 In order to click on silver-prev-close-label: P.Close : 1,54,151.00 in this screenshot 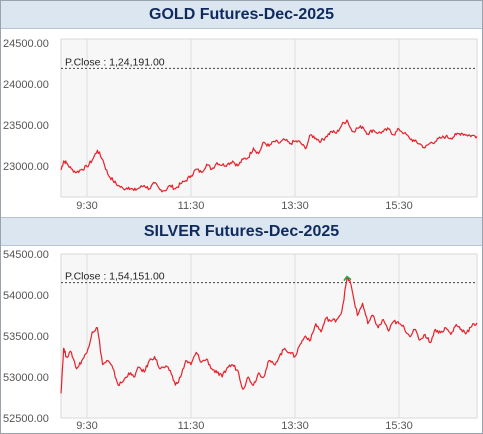, I will do `click(115, 277)`.